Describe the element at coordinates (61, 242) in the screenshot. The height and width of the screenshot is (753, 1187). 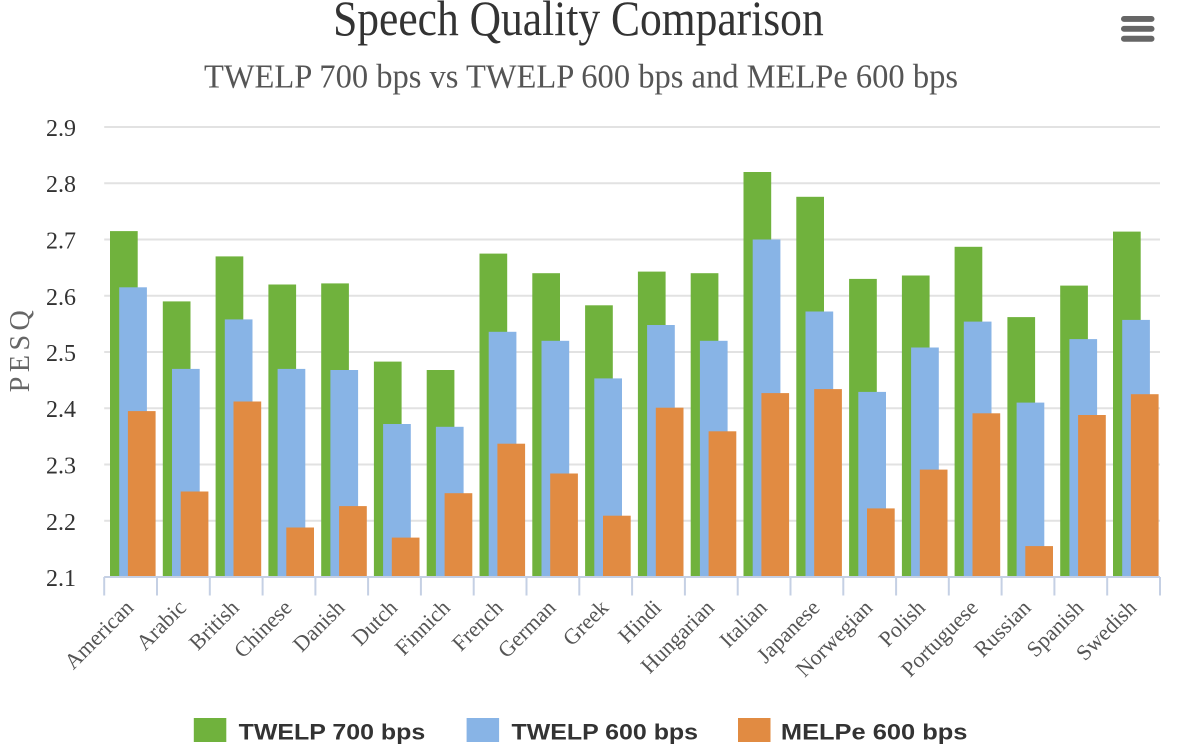
I see `svg-text: 2.7` at that location.